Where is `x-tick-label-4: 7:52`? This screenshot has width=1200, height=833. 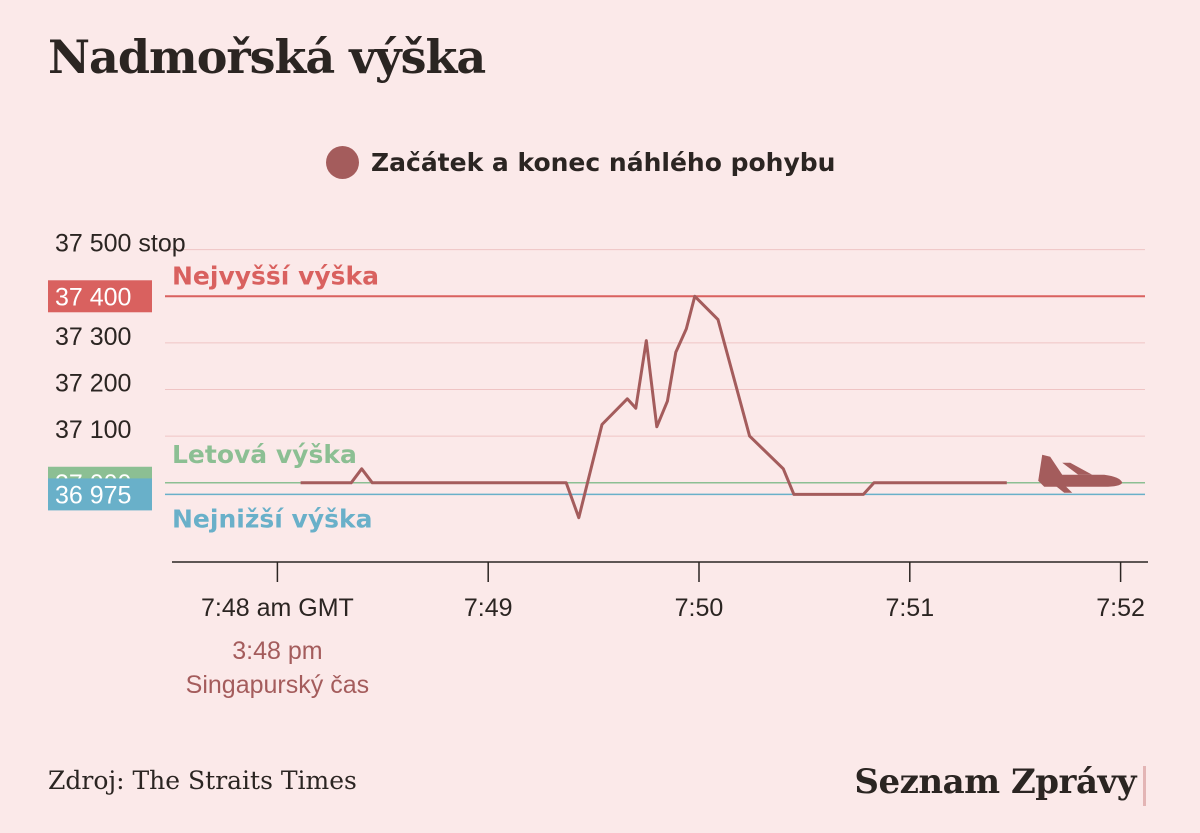
x-tick-label-4: 7:52 is located at coordinates (1120, 608).